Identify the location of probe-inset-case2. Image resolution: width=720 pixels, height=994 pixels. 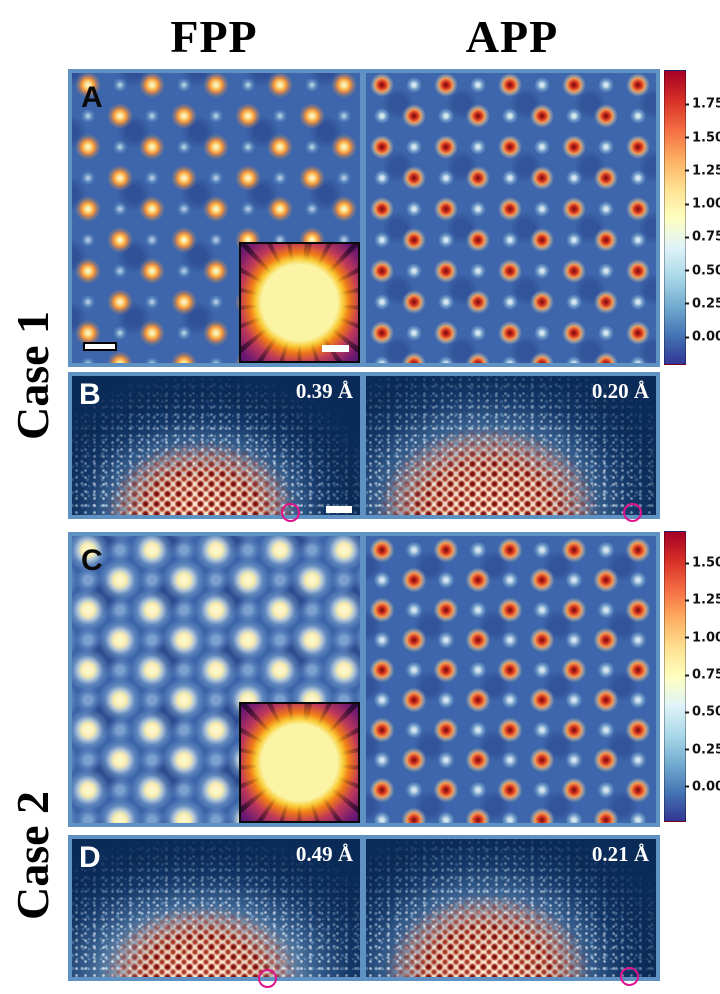
(299, 762).